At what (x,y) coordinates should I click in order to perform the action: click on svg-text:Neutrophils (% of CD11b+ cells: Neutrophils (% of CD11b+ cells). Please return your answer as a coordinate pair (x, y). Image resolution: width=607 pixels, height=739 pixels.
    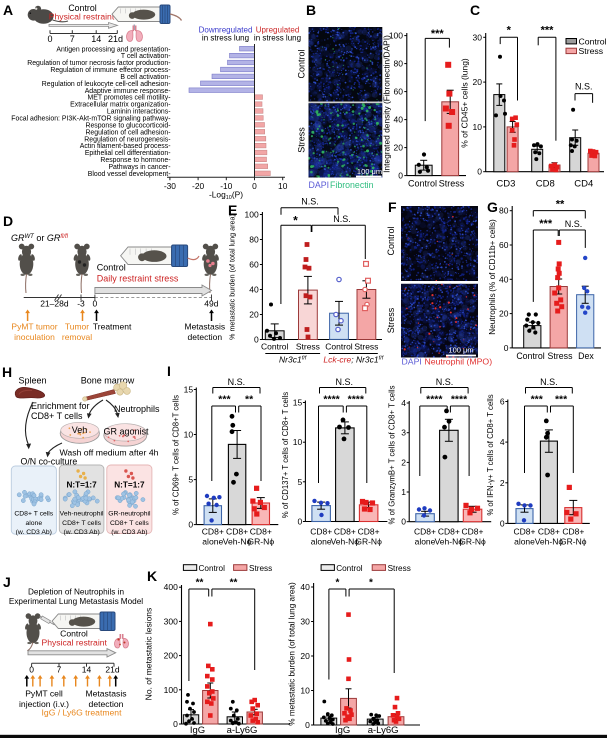
    Looking at the image, I should click on (492, 277).